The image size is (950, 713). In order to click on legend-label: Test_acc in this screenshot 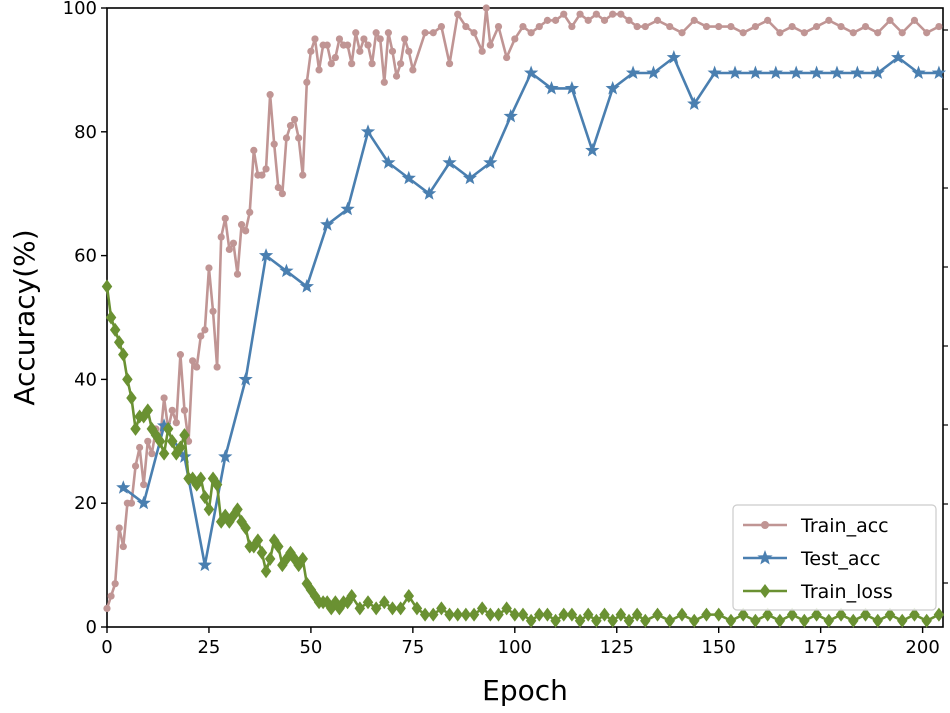, I will do `click(840, 559)`.